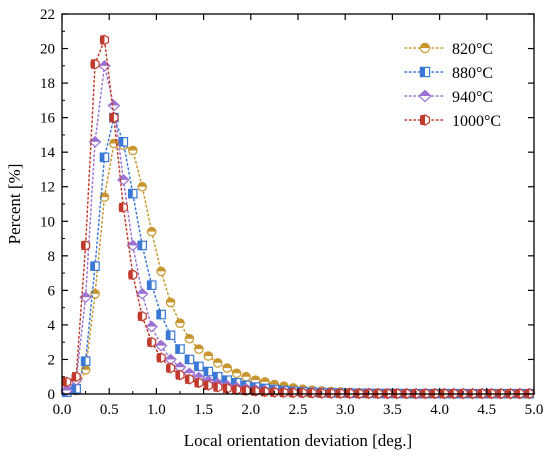  I want to click on y-tick-label: 6, so click(52, 291).